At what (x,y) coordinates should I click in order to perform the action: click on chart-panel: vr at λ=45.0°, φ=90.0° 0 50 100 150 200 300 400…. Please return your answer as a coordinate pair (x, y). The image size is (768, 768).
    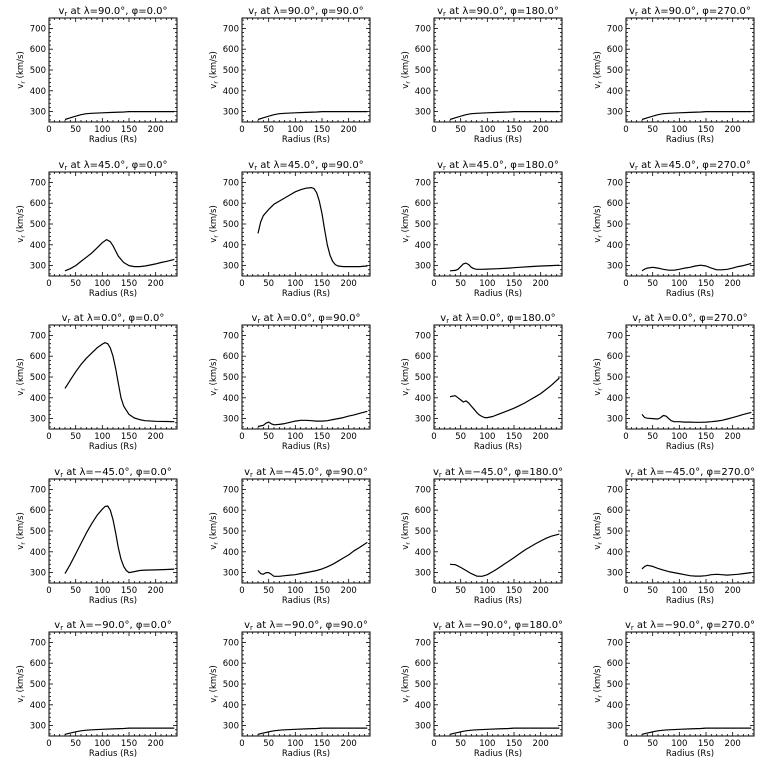
    Looking at the image, I should click on (290, 229).